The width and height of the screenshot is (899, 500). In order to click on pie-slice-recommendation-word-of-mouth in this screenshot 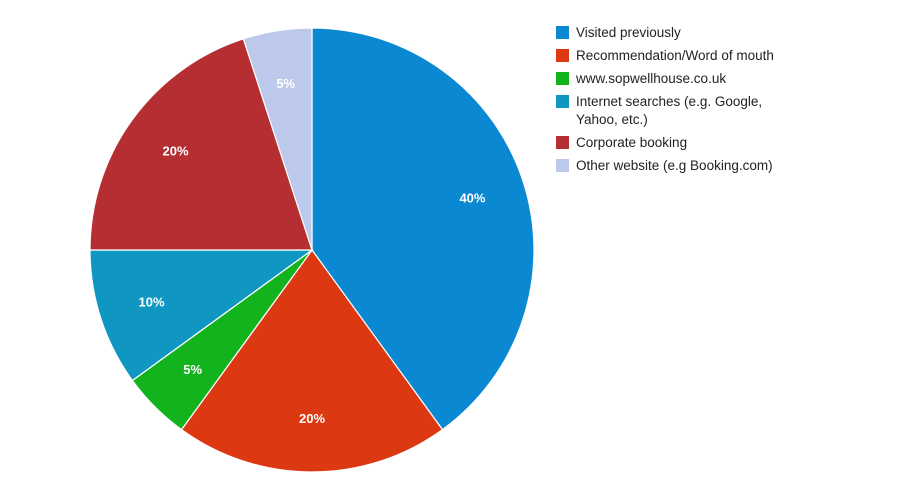, I will do `click(312, 360)`.